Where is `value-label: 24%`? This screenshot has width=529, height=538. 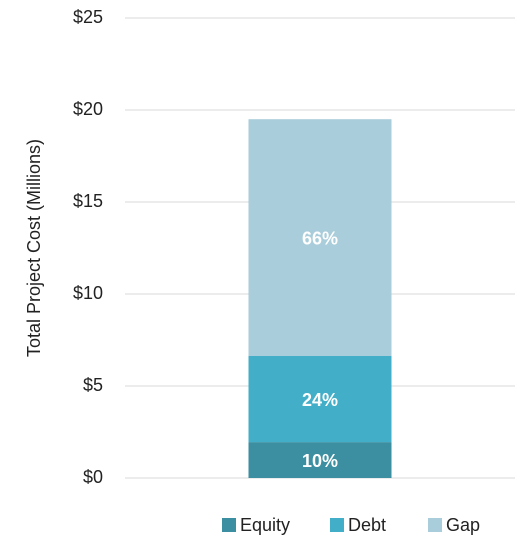 value-label: 24% is located at coordinates (320, 400).